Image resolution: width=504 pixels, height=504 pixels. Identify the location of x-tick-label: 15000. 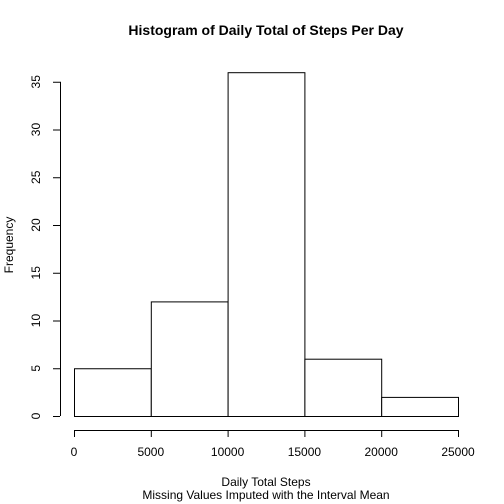
(305, 452).